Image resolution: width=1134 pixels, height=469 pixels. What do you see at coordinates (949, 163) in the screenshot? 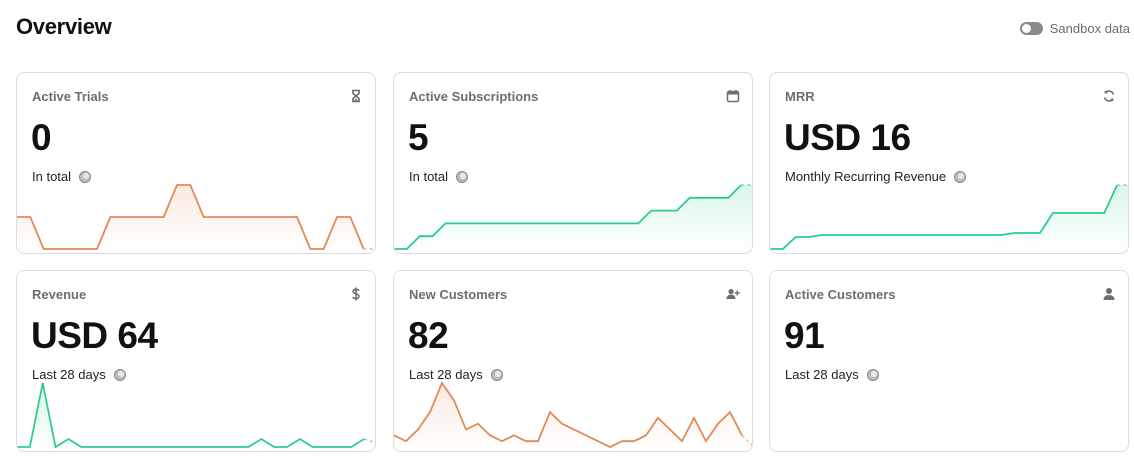
I see `card-mrr: MRR USD 16 Monthly Recurring Revenue` at bounding box center [949, 163].